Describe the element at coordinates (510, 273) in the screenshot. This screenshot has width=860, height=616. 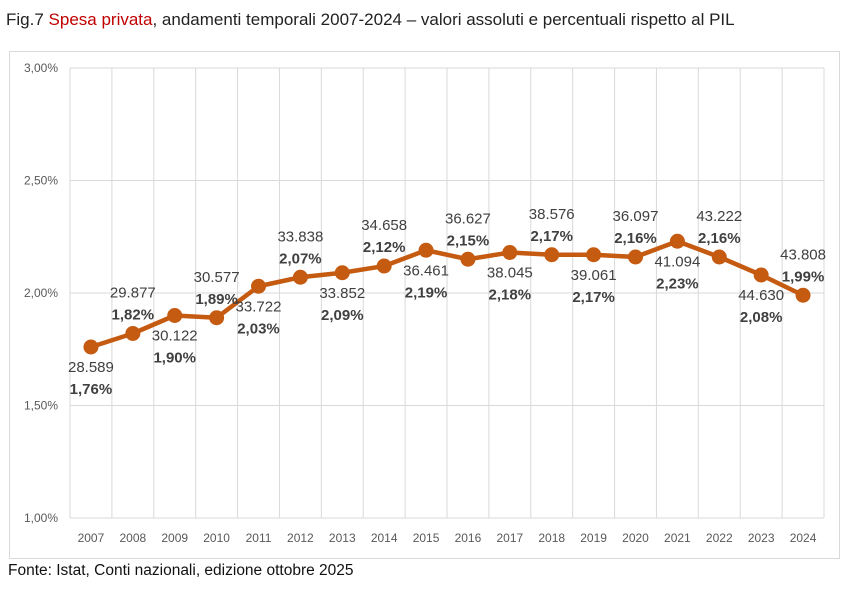
I see `data-label-absolute: 38.045` at that location.